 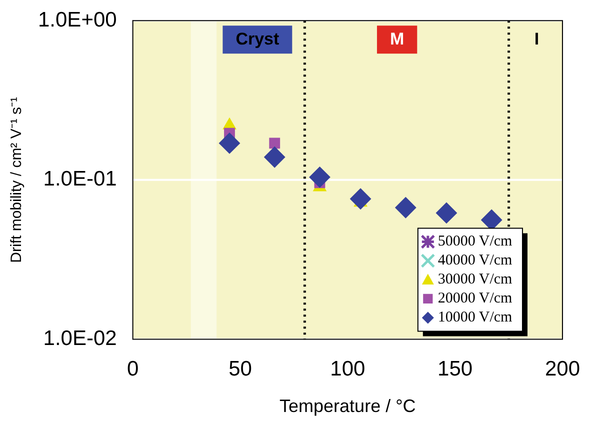 I want to click on y-tick-label: 1.0E+00, so click(x=77, y=20).